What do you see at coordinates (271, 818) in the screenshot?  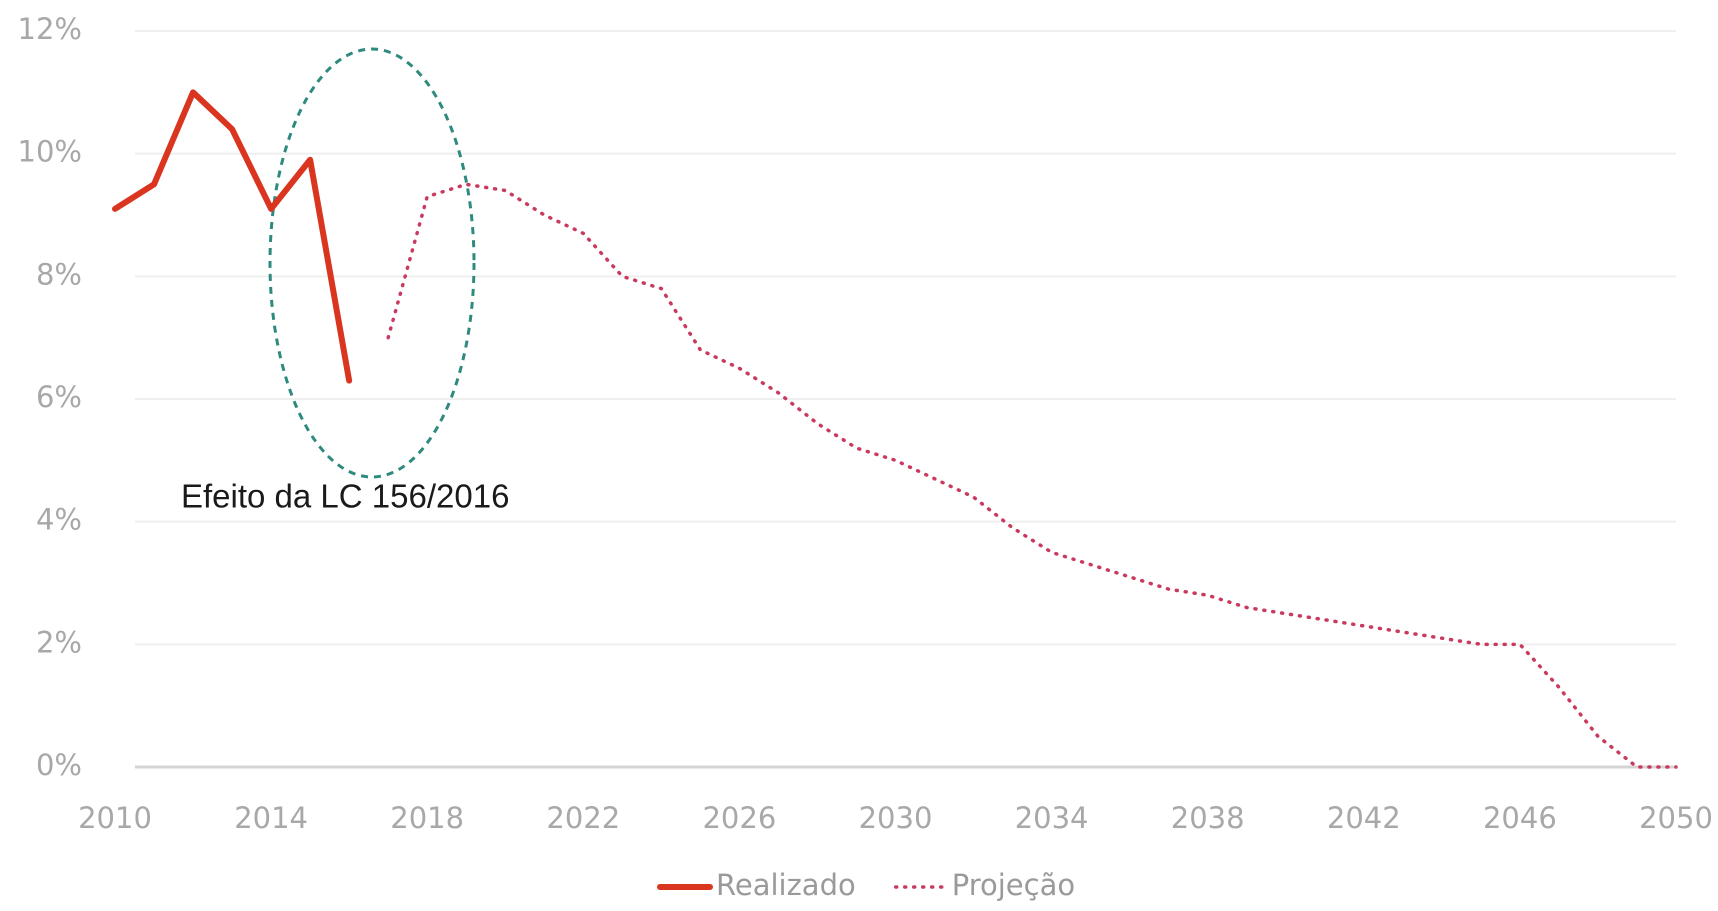 I see `x-tick-label: 2014` at bounding box center [271, 818].